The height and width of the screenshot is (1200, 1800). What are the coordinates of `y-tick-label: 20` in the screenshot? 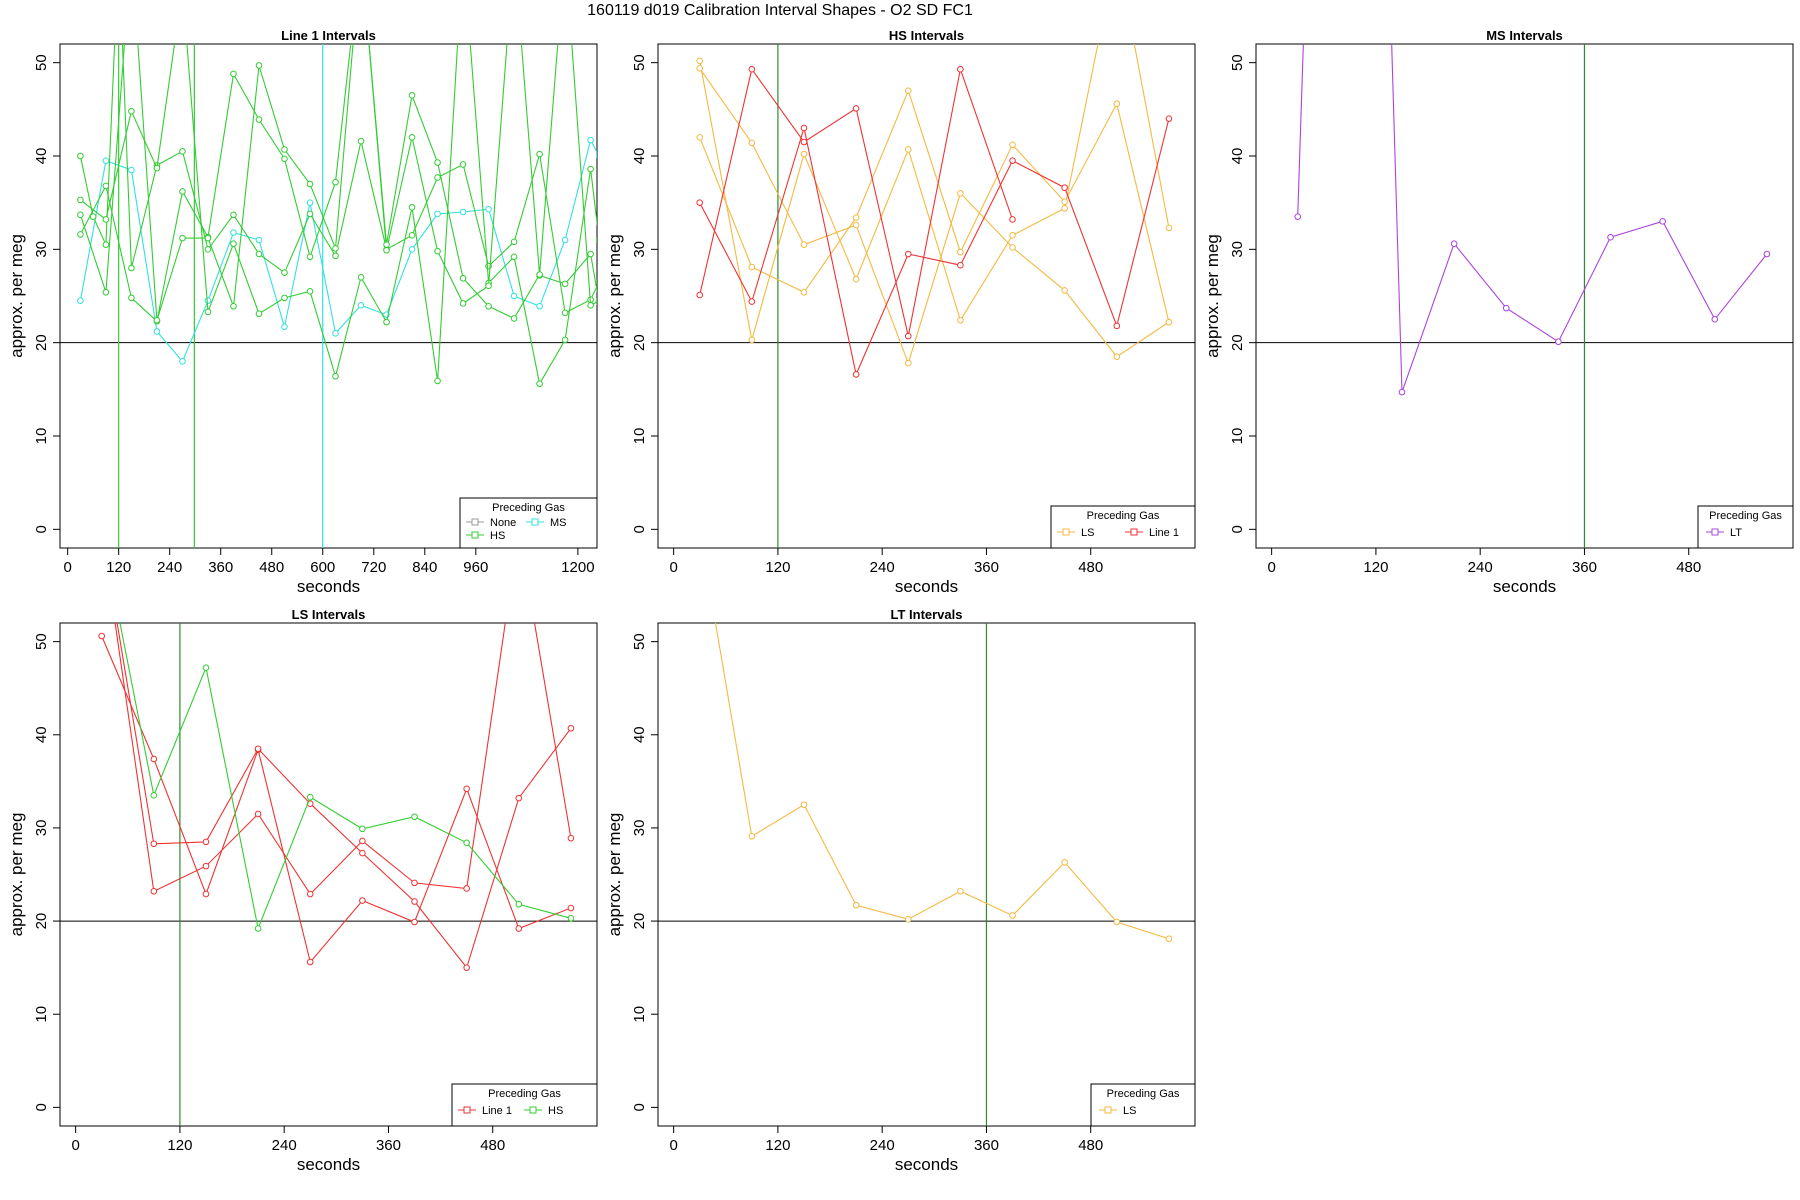 It's located at (41, 342).